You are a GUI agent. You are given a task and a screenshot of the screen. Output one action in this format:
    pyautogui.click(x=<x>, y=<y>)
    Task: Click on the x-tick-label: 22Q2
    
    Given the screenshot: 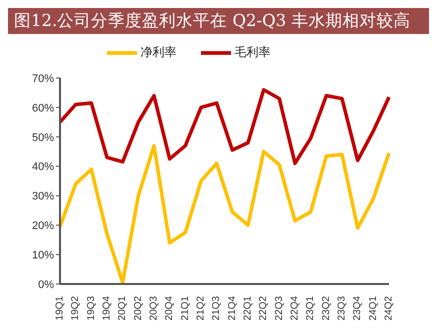 What is the action you would take?
    pyautogui.click(x=264, y=308)
    